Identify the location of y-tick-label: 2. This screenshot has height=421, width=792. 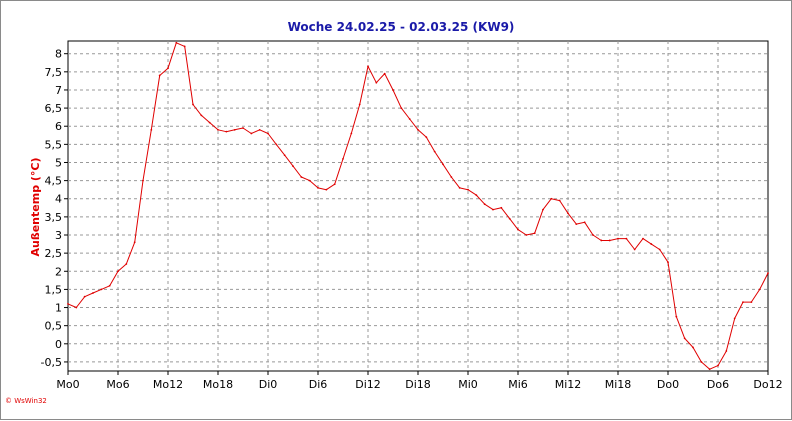
(58, 271).